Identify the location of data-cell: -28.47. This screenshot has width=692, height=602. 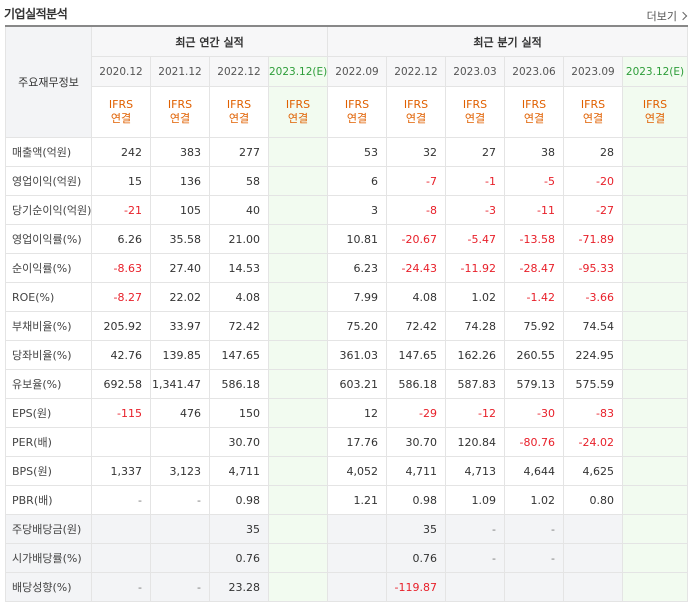
(534, 268).